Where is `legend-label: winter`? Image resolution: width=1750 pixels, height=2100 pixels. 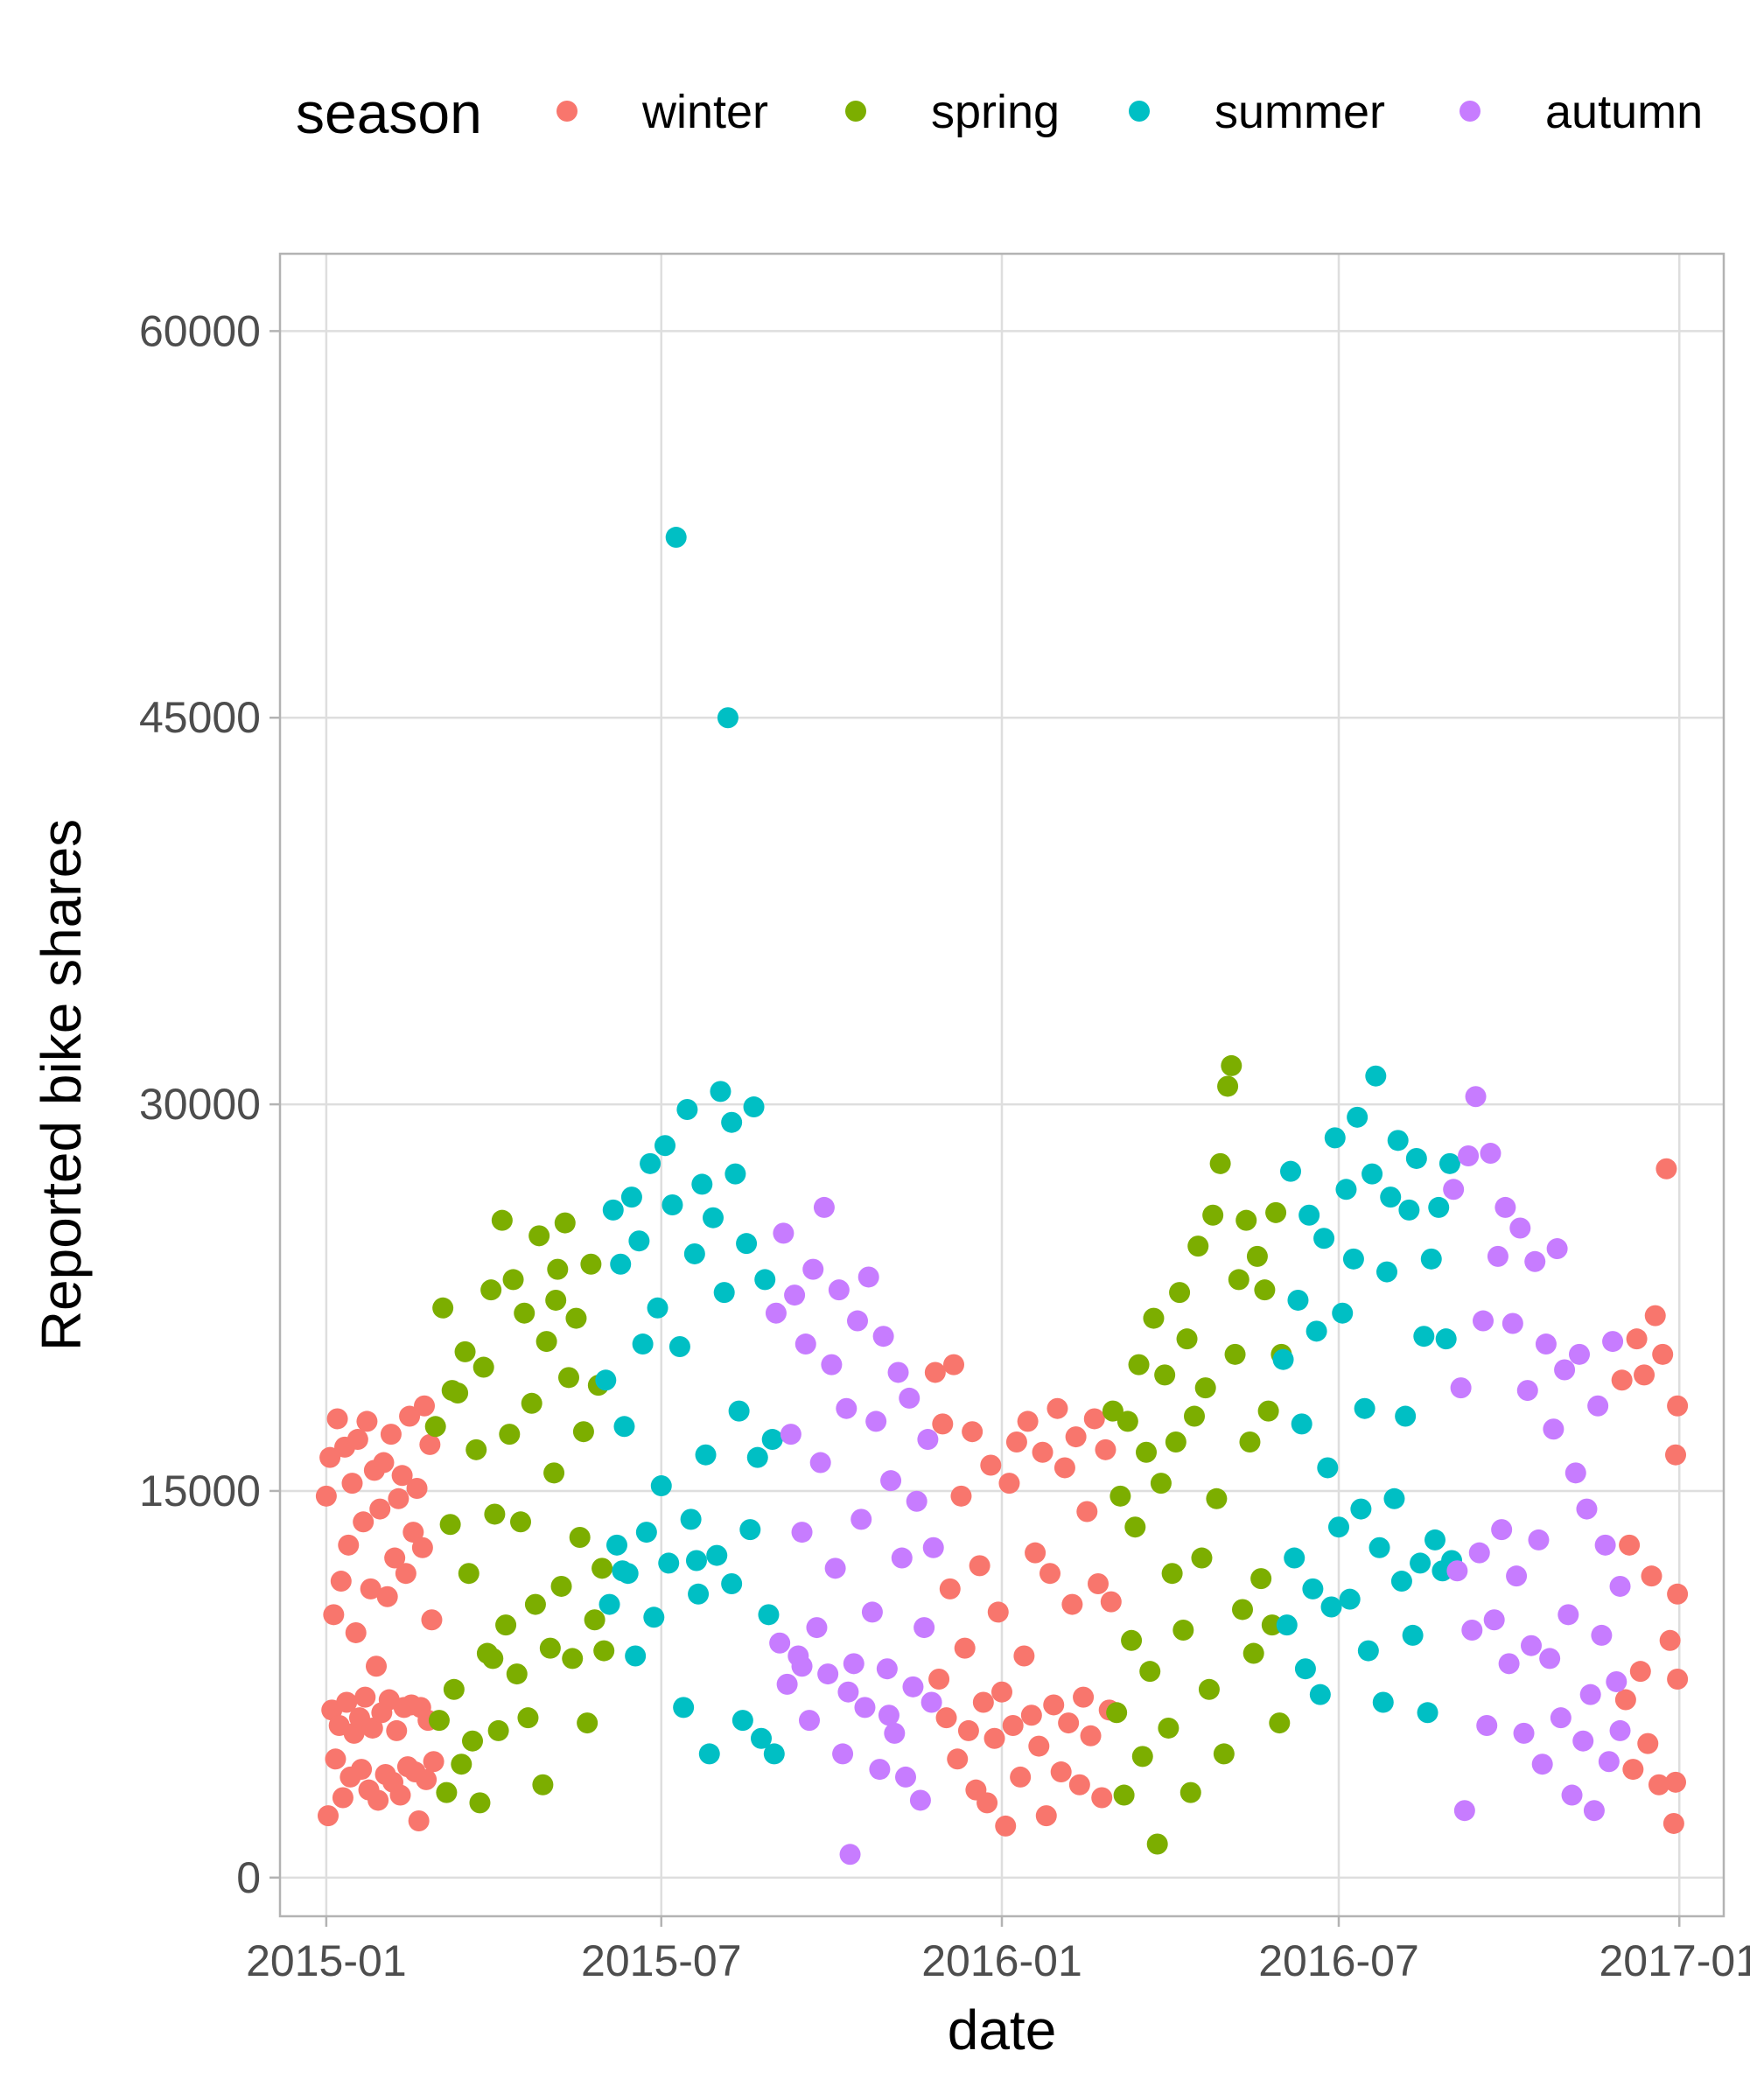 legend-label: winter is located at coordinates (704, 112).